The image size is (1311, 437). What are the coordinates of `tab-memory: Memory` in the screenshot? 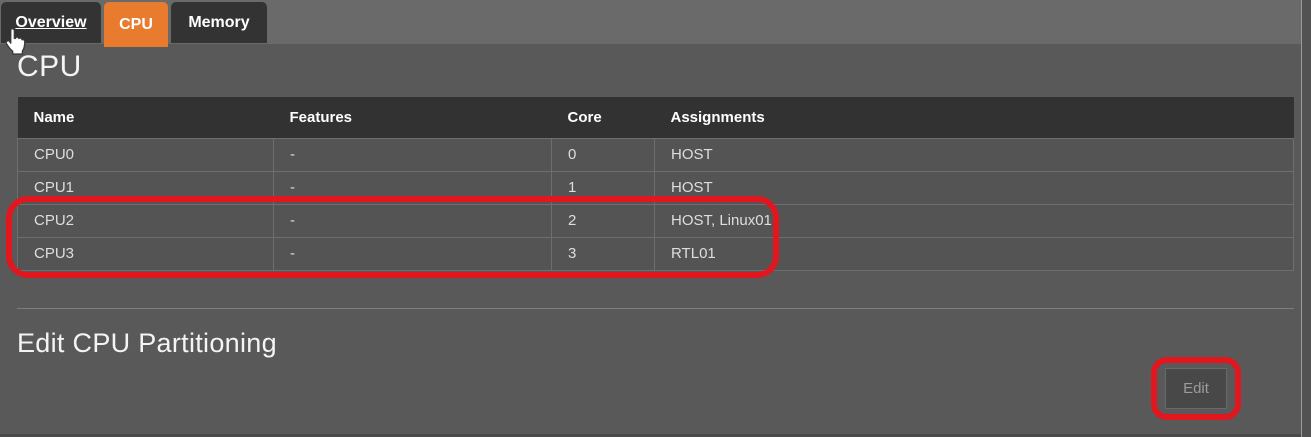 It's located at (219, 22).